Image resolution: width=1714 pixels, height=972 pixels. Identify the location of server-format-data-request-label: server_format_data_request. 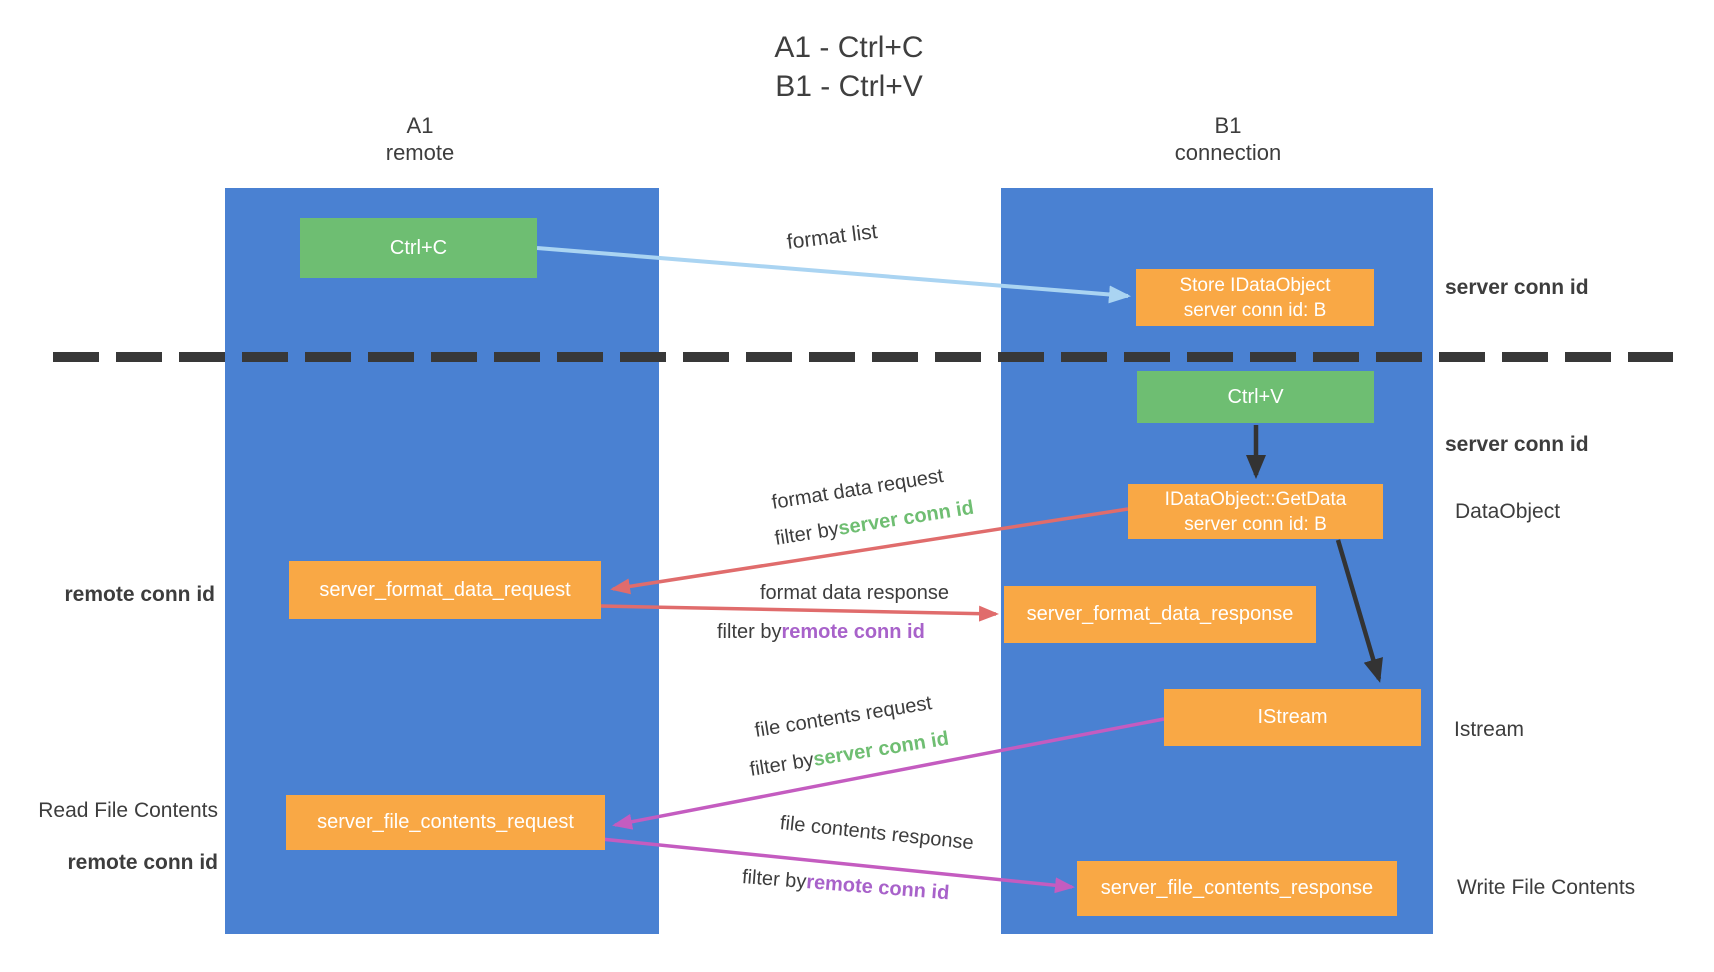
(445, 589).